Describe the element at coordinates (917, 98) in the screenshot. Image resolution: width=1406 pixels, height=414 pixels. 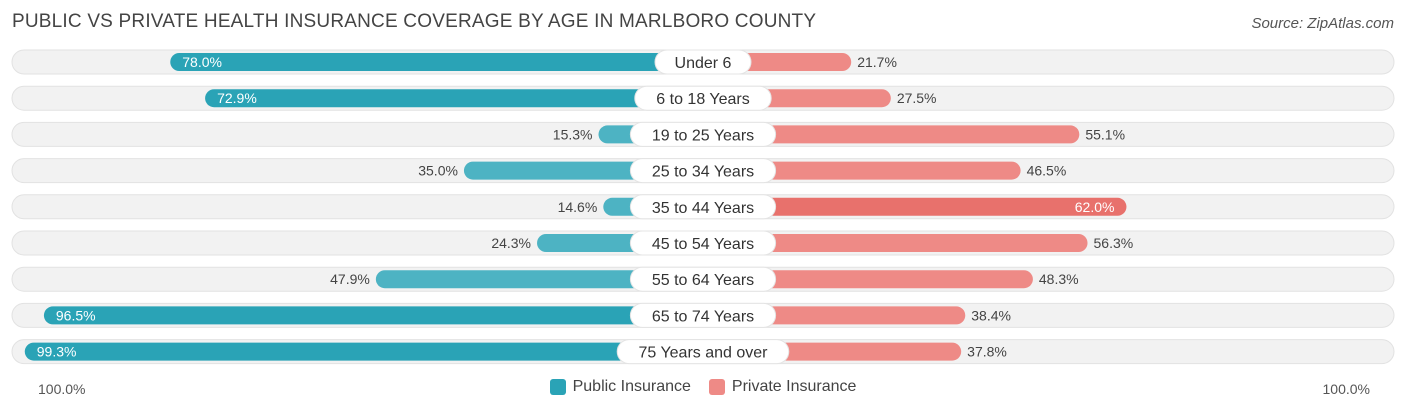
I see `value-label-private: 27.5%` at that location.